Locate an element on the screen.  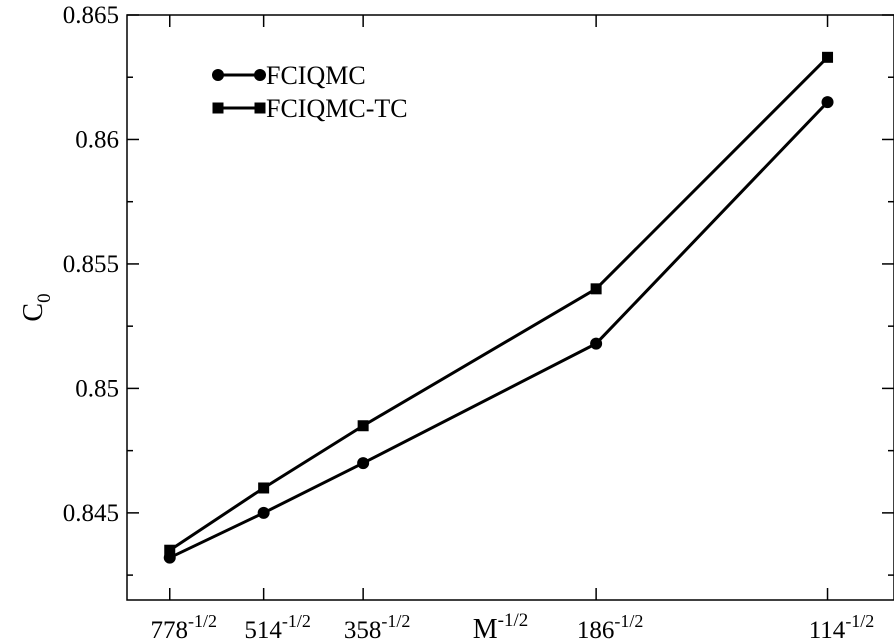
x-tick-label: 514-1/2 is located at coordinates (277, 627).